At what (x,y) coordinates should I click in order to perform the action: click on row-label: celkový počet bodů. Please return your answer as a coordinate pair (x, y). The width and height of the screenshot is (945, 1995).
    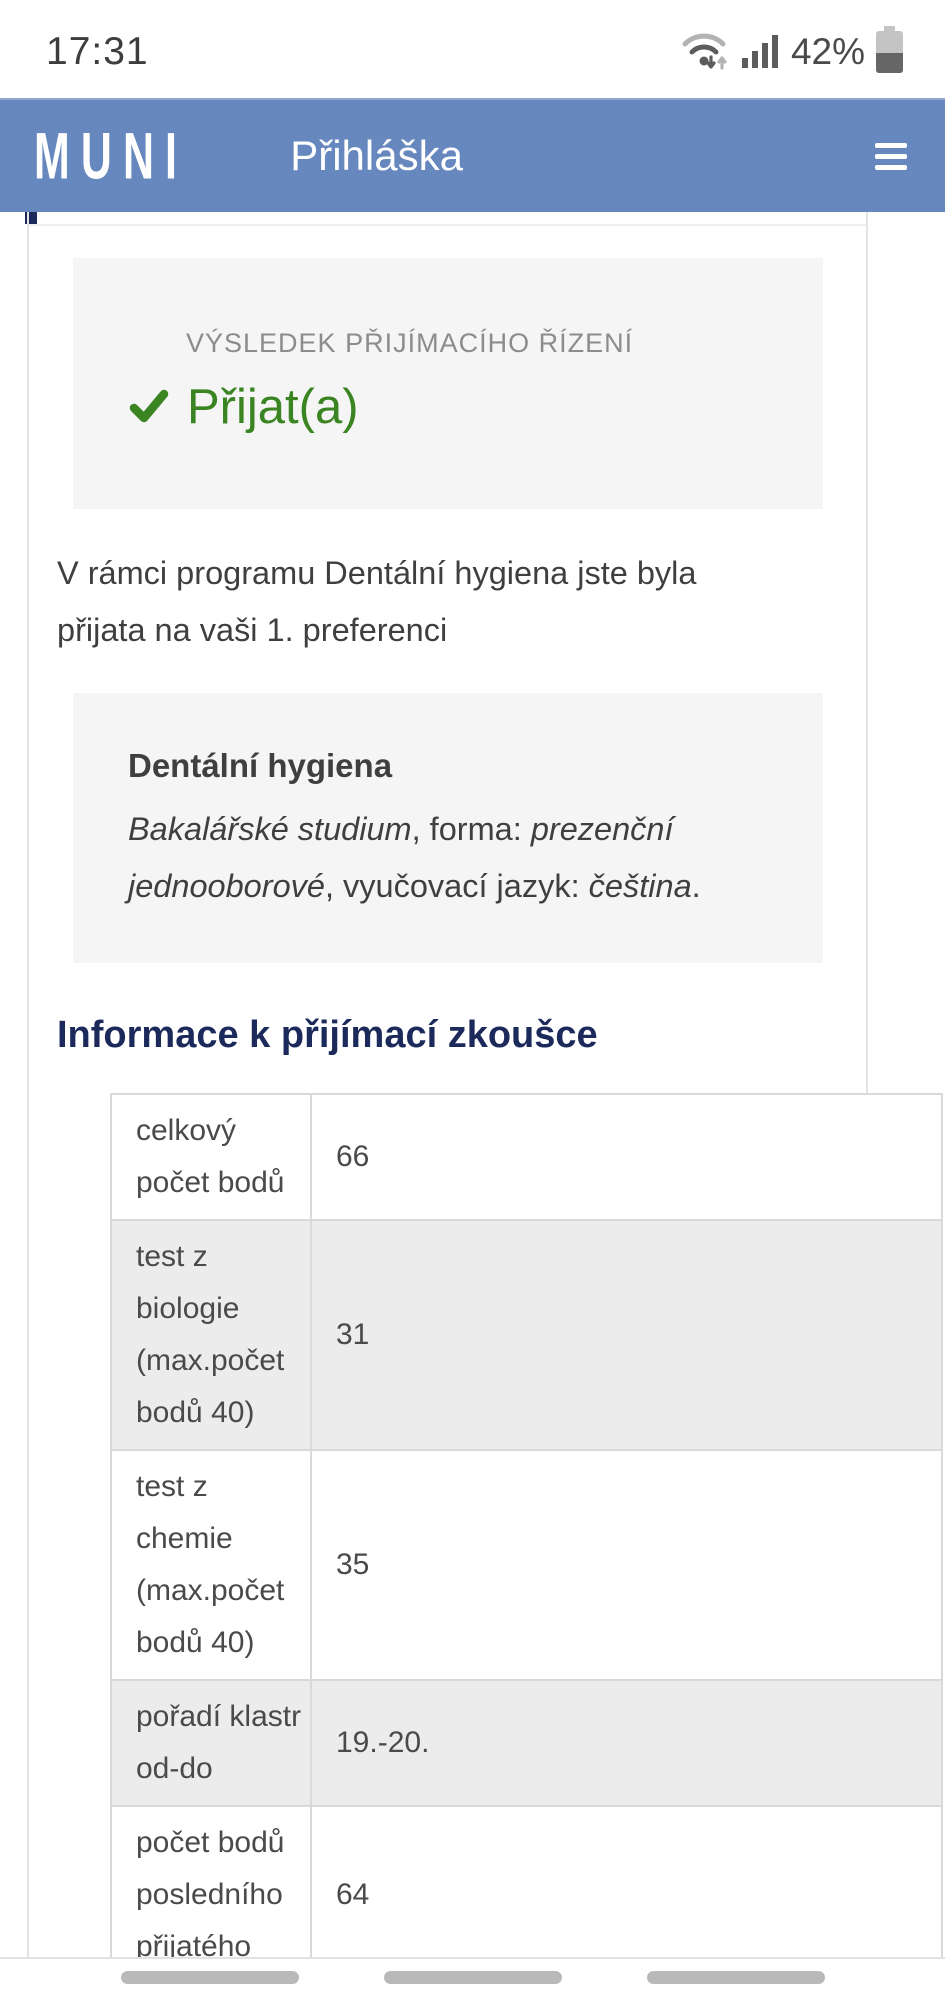
    Looking at the image, I should click on (211, 1157).